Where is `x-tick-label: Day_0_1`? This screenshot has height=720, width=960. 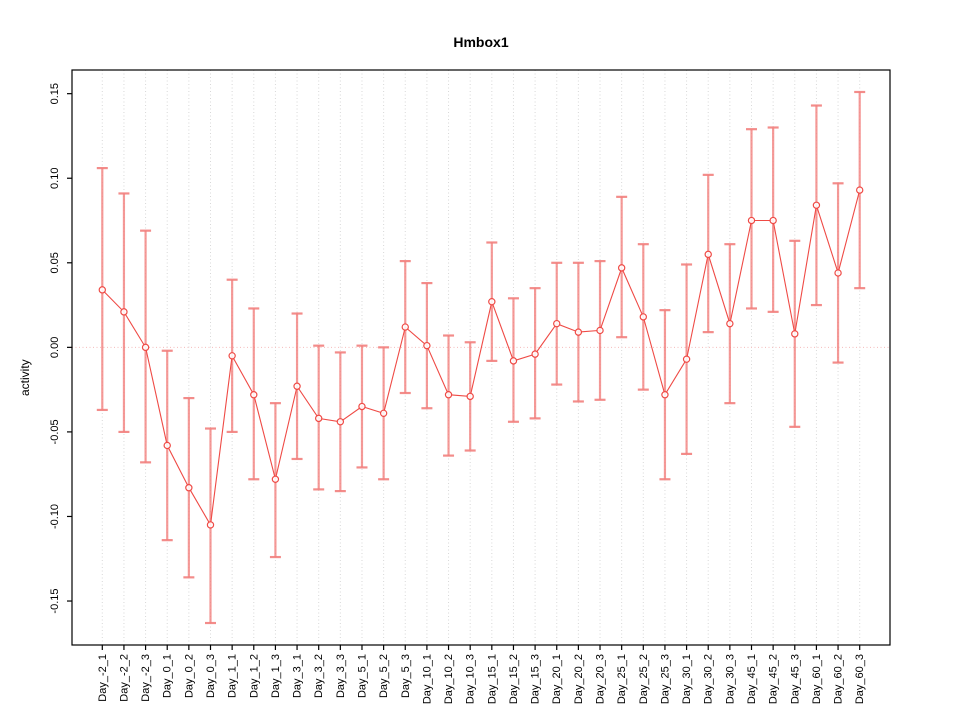 x-tick-label: Day_0_1 is located at coordinates (168, 676).